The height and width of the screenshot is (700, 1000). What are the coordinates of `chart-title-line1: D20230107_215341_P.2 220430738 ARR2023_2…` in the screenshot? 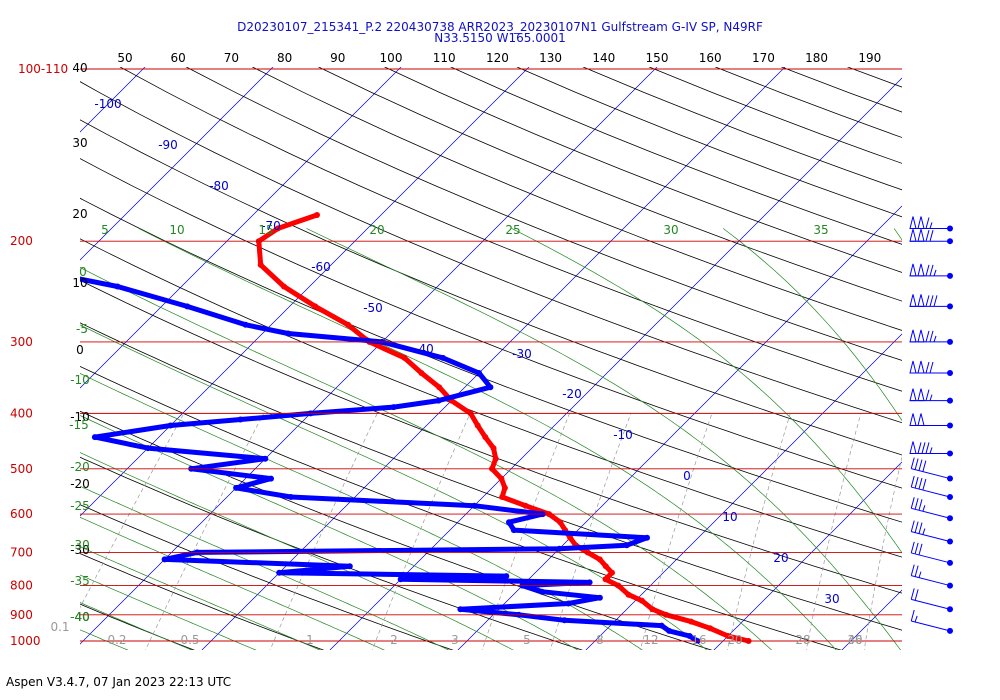 It's located at (500, 27).